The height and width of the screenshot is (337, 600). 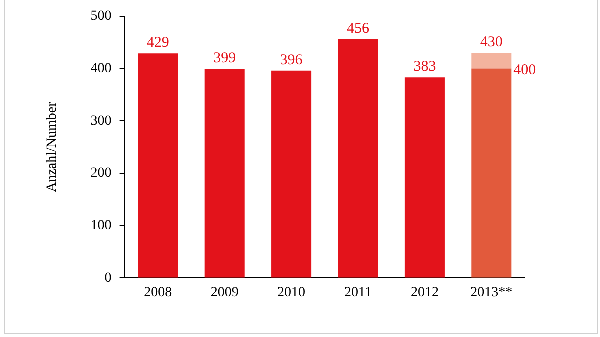 What do you see at coordinates (491, 292) in the screenshot?
I see `x-tick-label: 2013**` at bounding box center [491, 292].